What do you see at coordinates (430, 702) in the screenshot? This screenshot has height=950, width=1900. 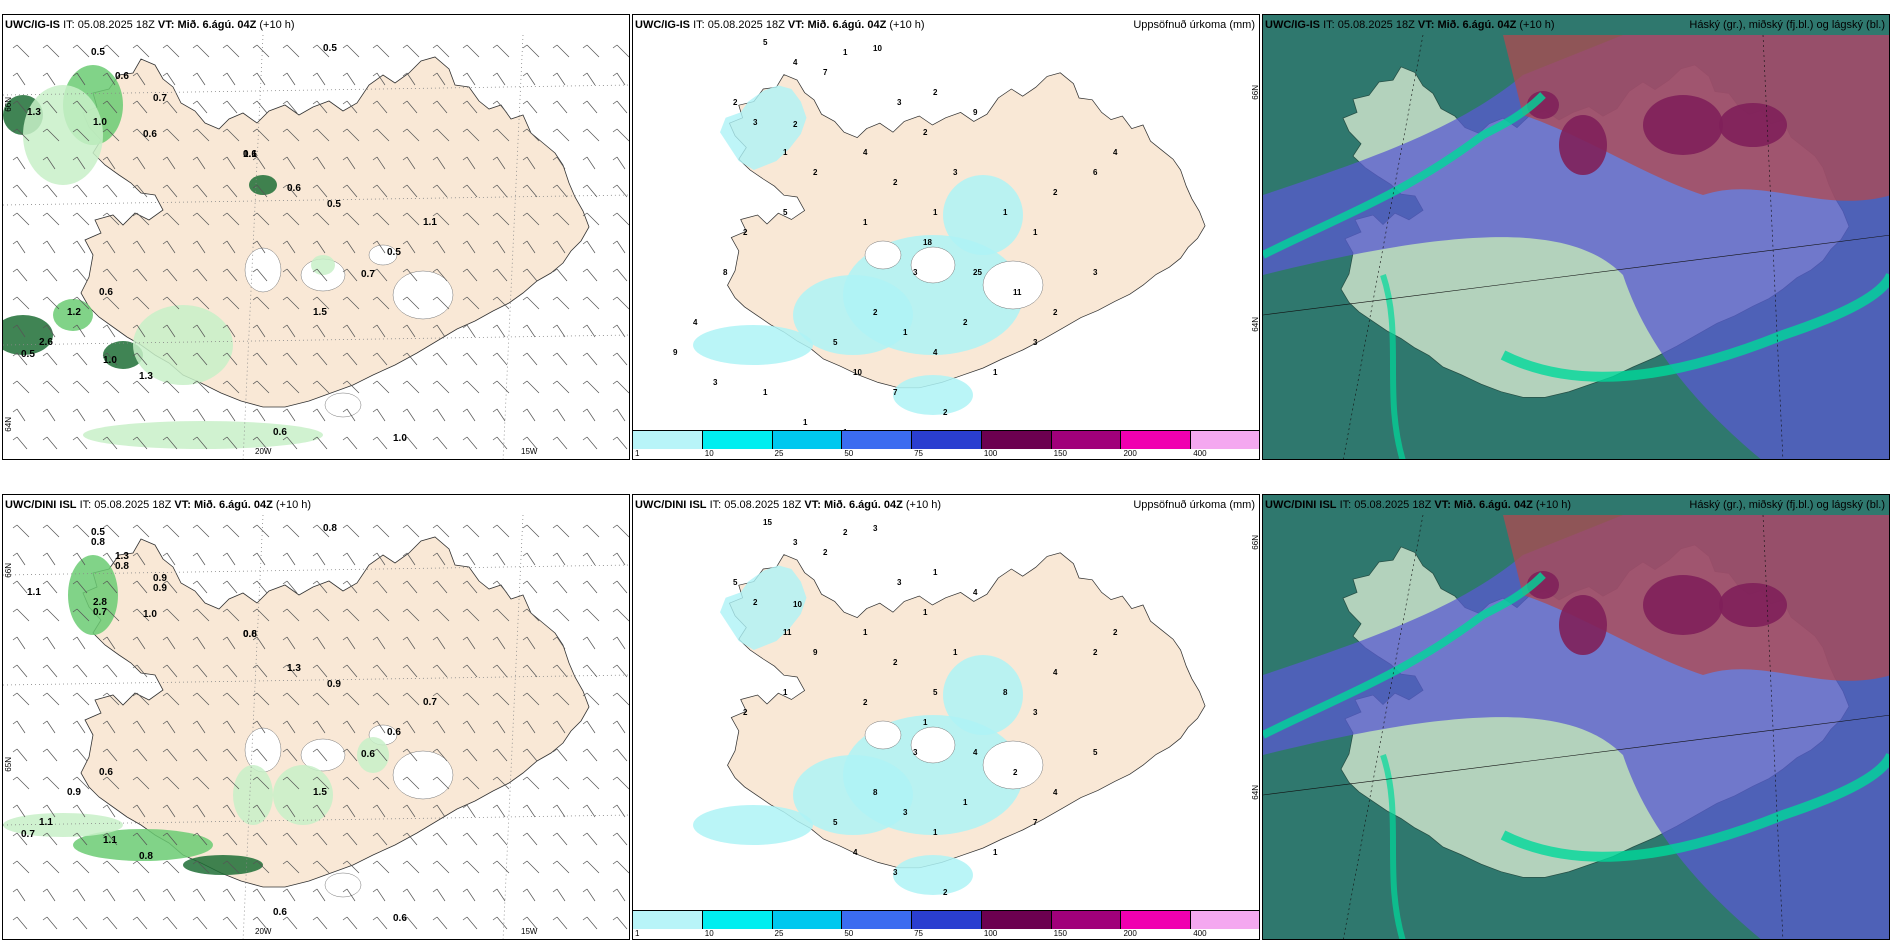 I see `precip-value-label: 0.7` at bounding box center [430, 702].